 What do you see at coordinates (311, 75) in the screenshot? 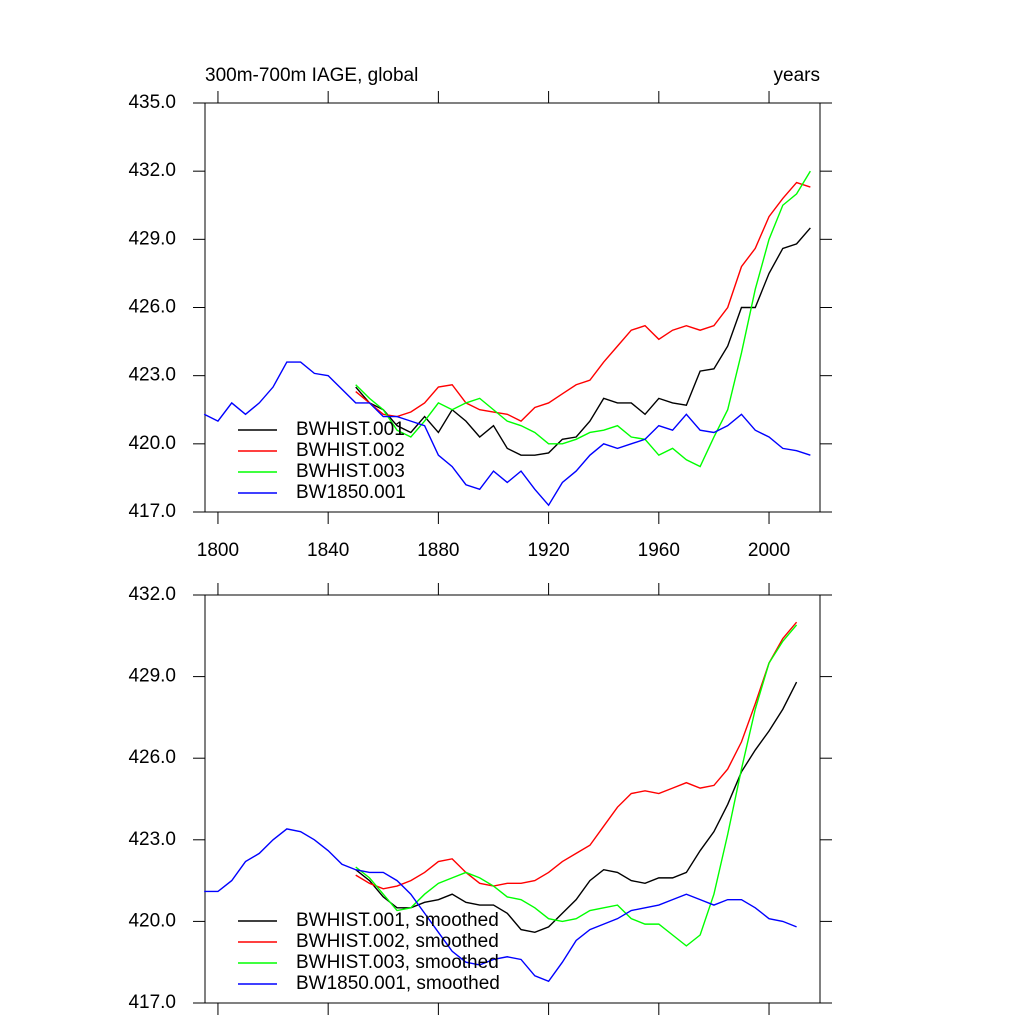
I see `chart-title: 300m-700m IAGE, global` at bounding box center [311, 75].